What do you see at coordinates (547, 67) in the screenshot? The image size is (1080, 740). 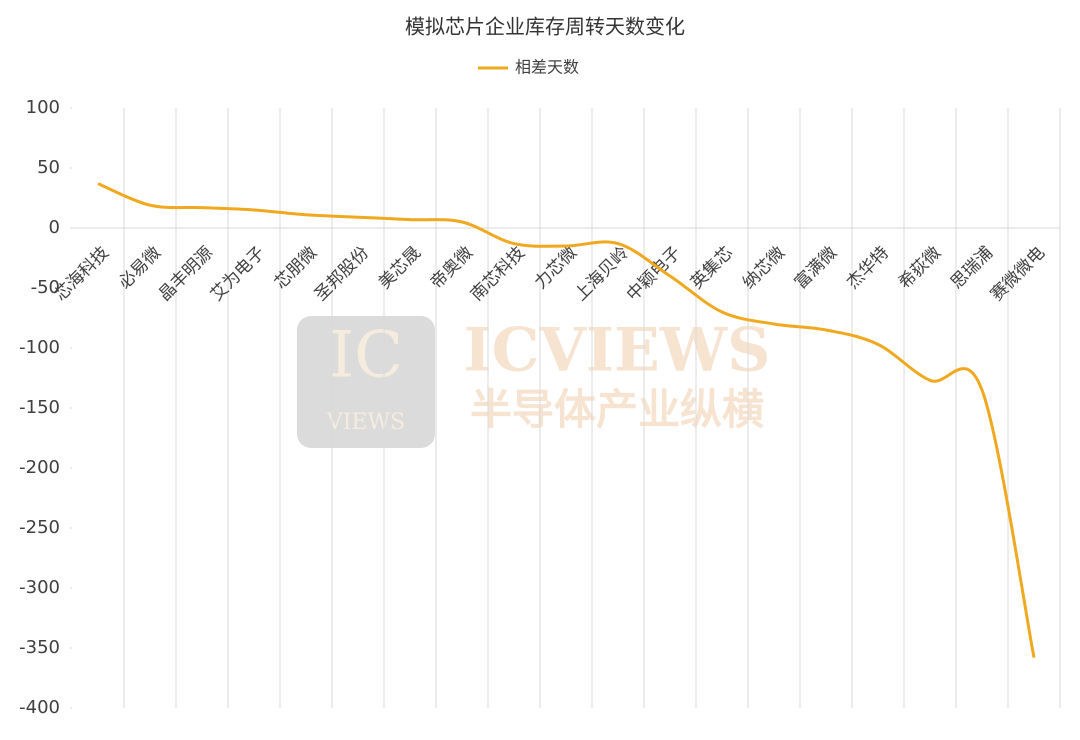 I see `legend-label: 相差天数` at bounding box center [547, 67].